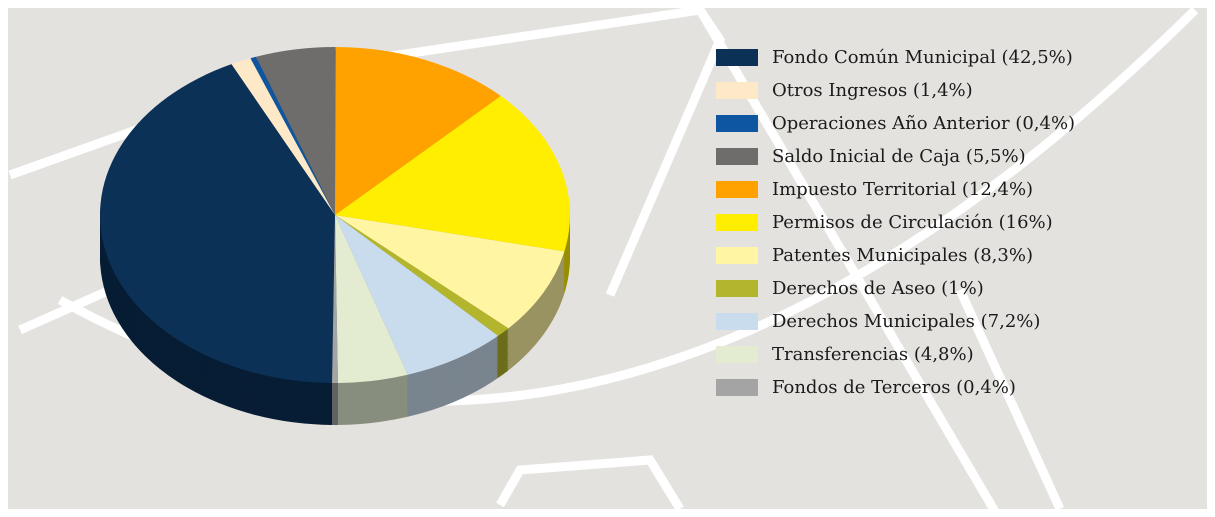 This screenshot has height=517, width=1215. Describe the element at coordinates (902, 255) in the screenshot. I see `legend-label: Patentes Municipales (8,3%)` at that location.